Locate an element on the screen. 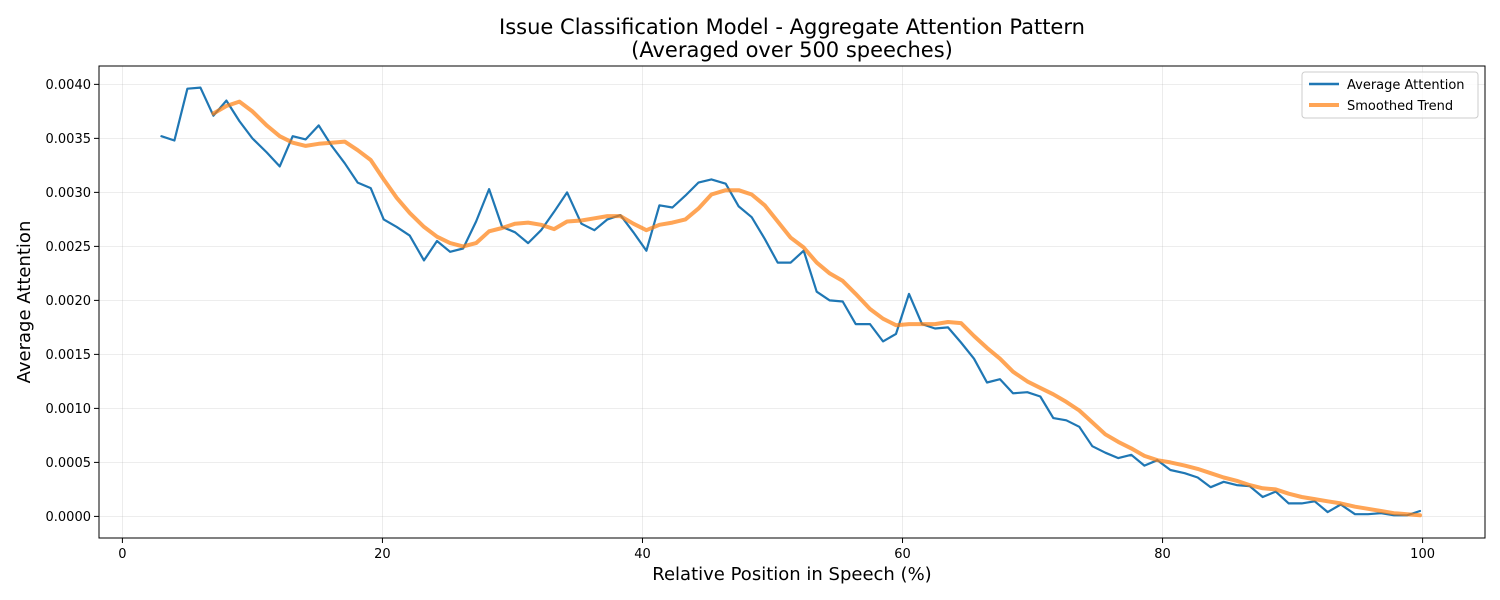  y-tick-label: 0.0010 is located at coordinates (69, 409).